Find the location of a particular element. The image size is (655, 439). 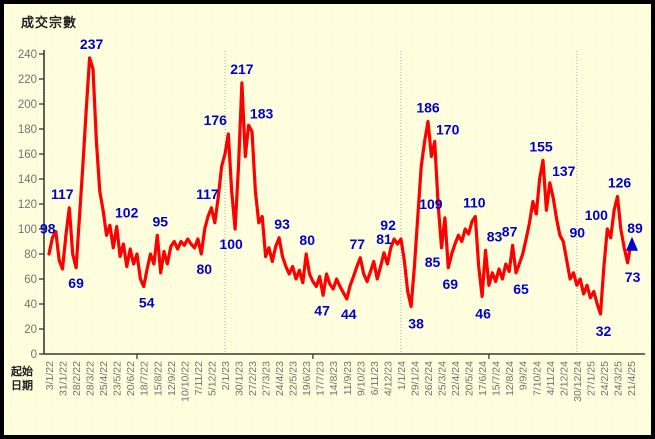

data-label: 126 is located at coordinates (620, 183).